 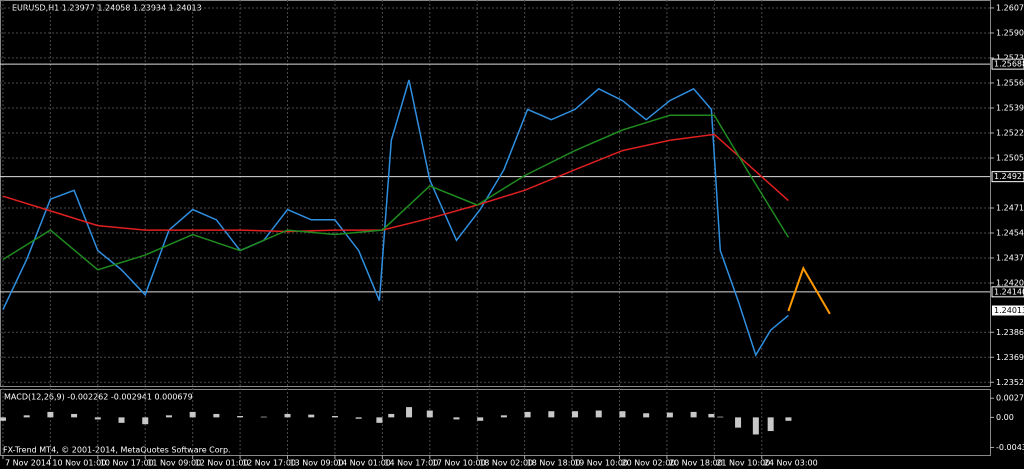 I want to click on y-tick-label: 1.25900, so click(x=1010, y=32).